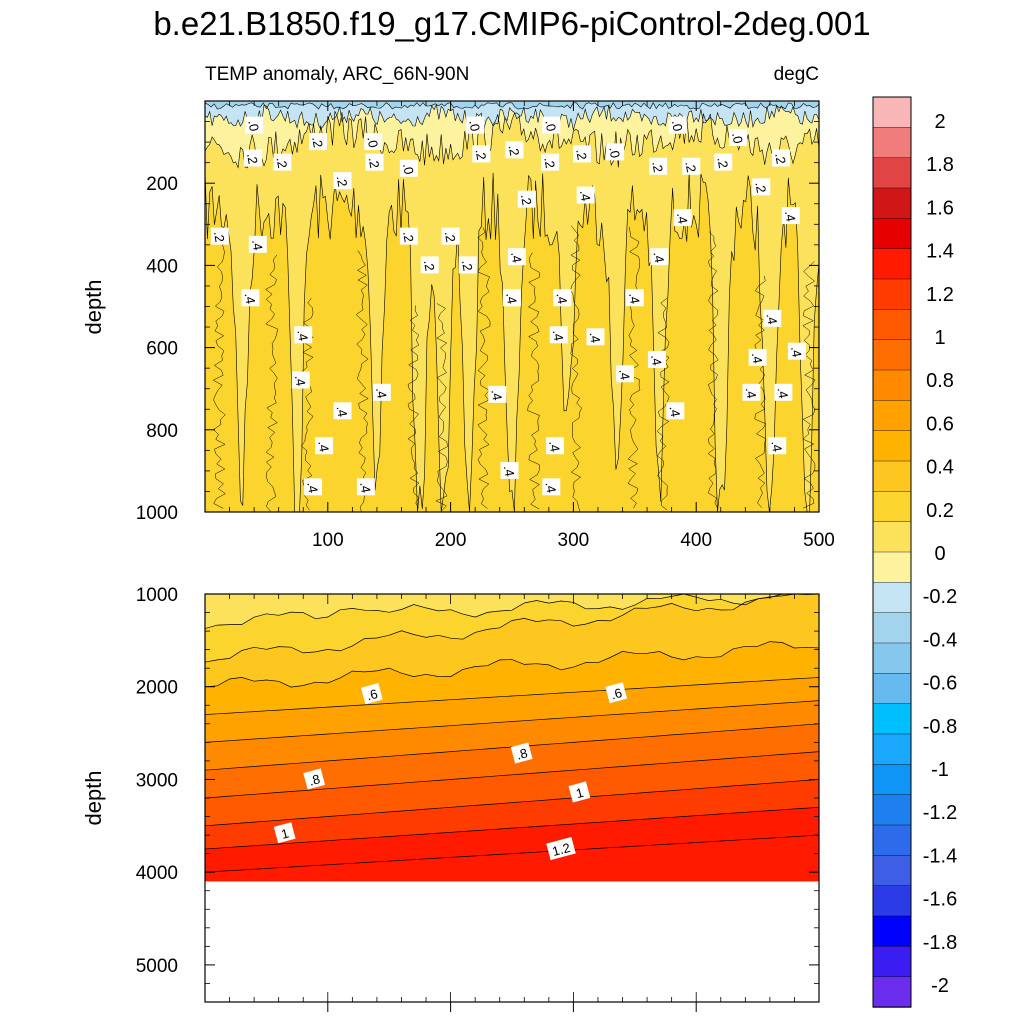 The height and width of the screenshot is (1024, 1024). What do you see at coordinates (939, 122) in the screenshot?
I see `colorbar-label: 2` at bounding box center [939, 122].